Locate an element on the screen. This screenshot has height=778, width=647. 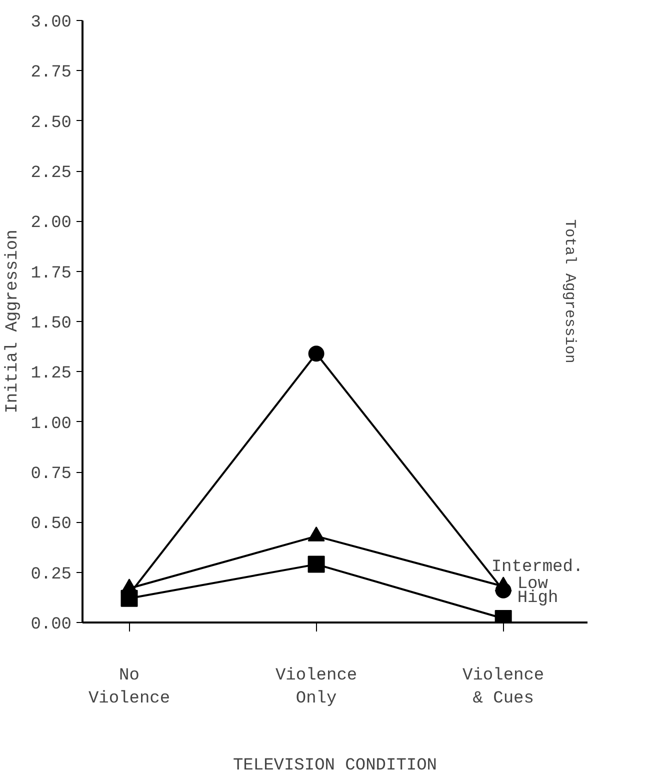
y-tick-label: 3.00 is located at coordinates (51, 23).